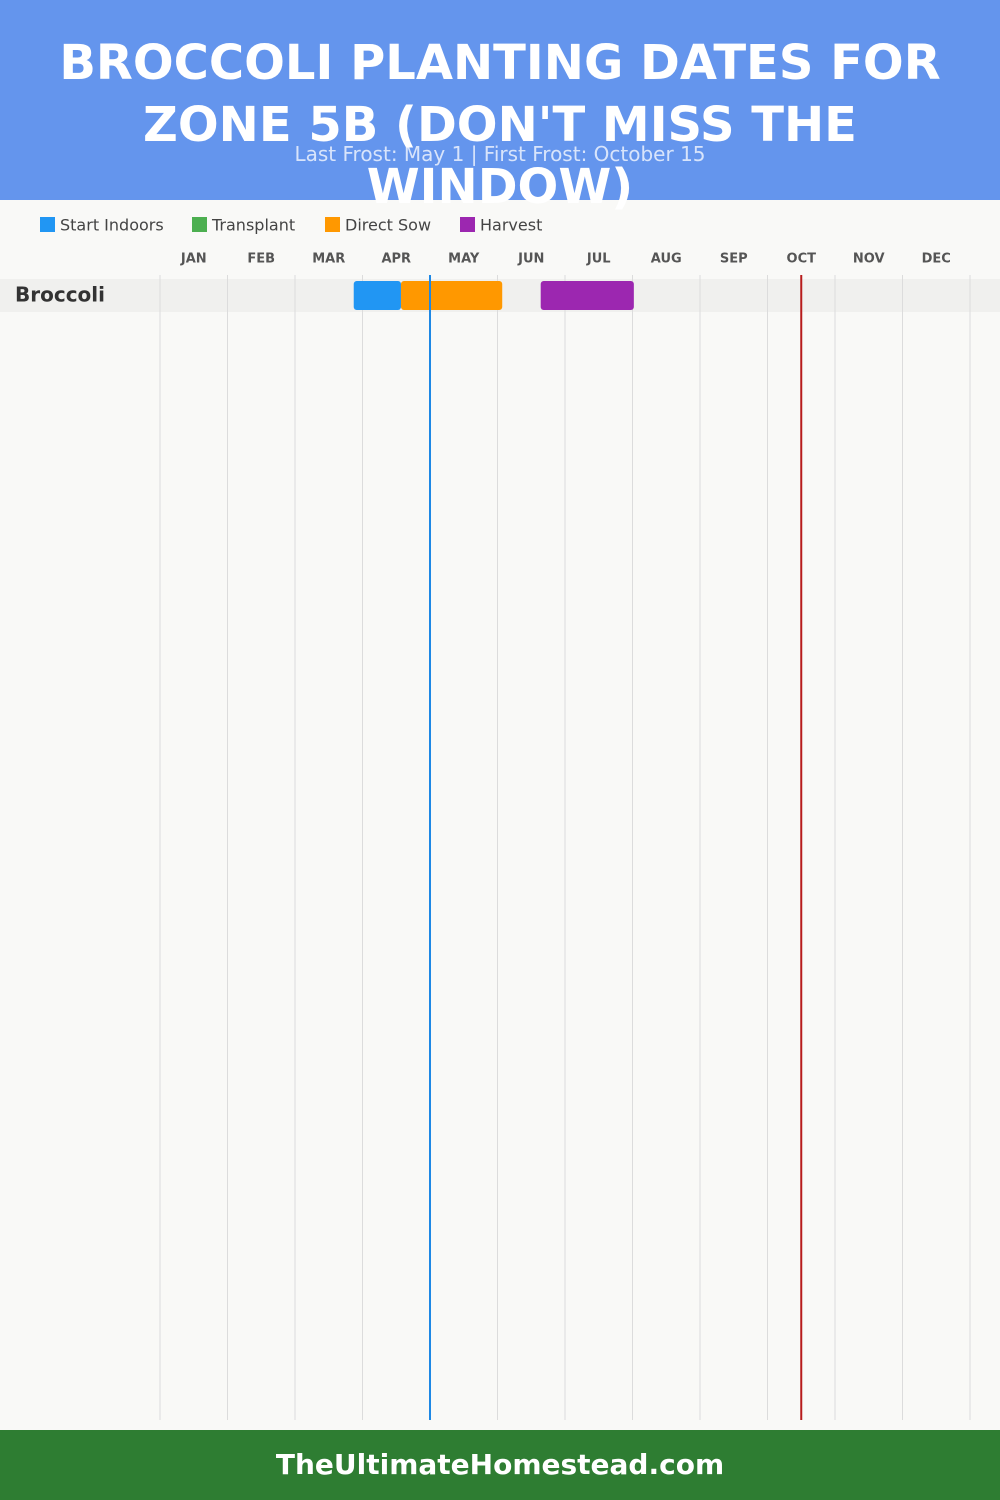  What do you see at coordinates (666, 259) in the screenshot?
I see `x-tick-label: AUG` at bounding box center [666, 259].